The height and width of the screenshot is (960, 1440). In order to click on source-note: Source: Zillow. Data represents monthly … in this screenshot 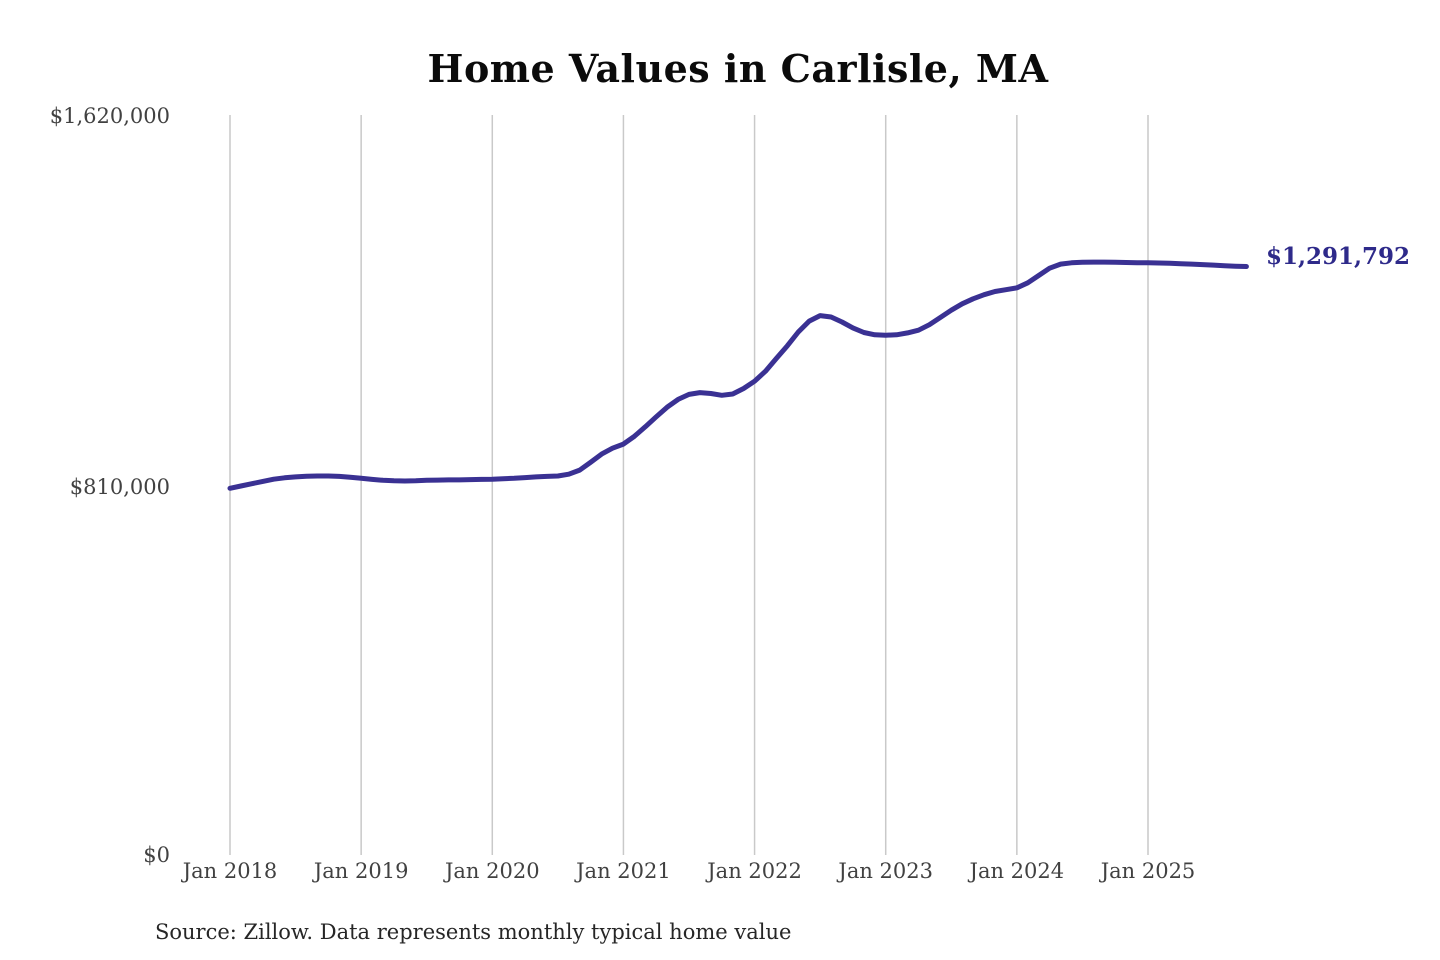, I will do `click(473, 932)`.